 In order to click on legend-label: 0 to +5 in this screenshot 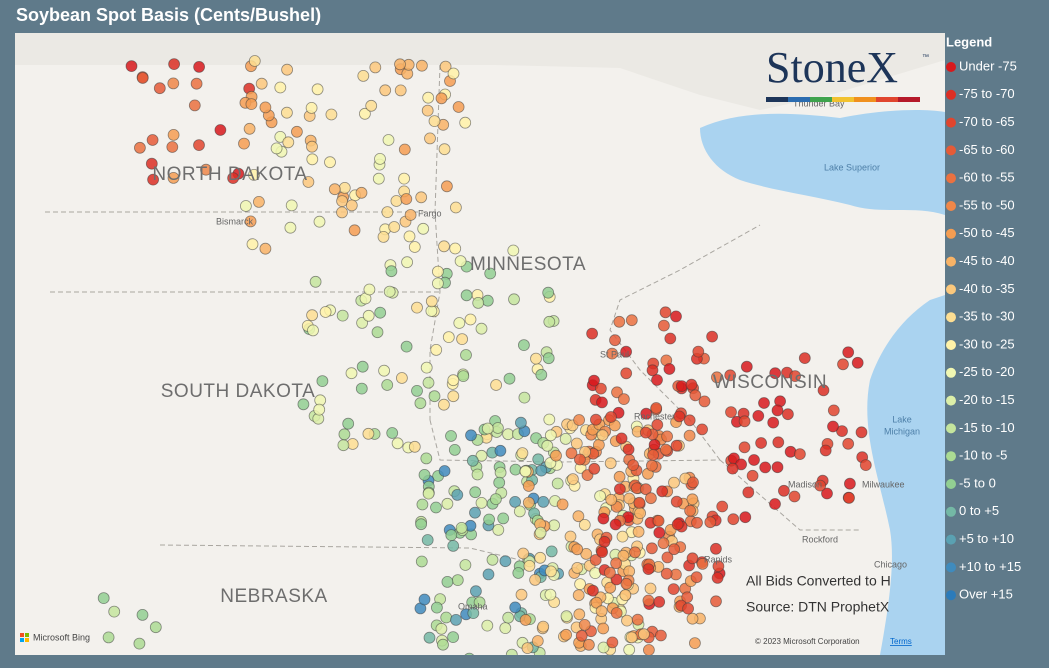, I will do `click(979, 510)`.